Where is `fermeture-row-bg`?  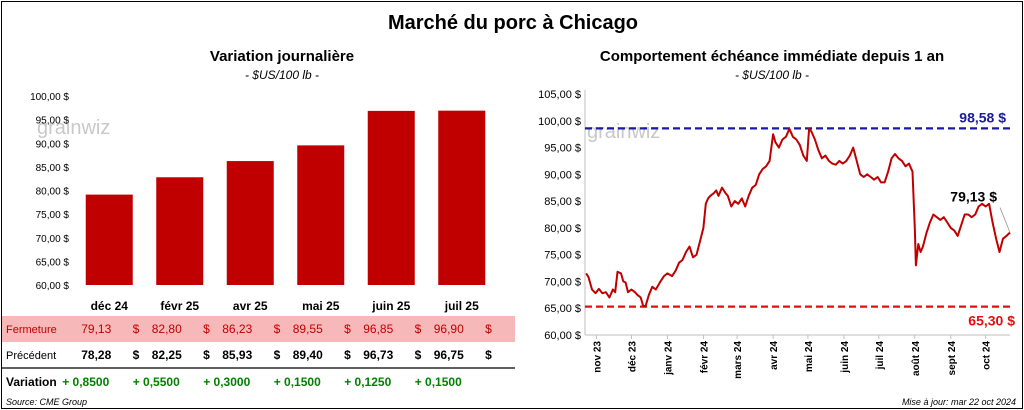 fermeture-row-bg is located at coordinates (258, 329).